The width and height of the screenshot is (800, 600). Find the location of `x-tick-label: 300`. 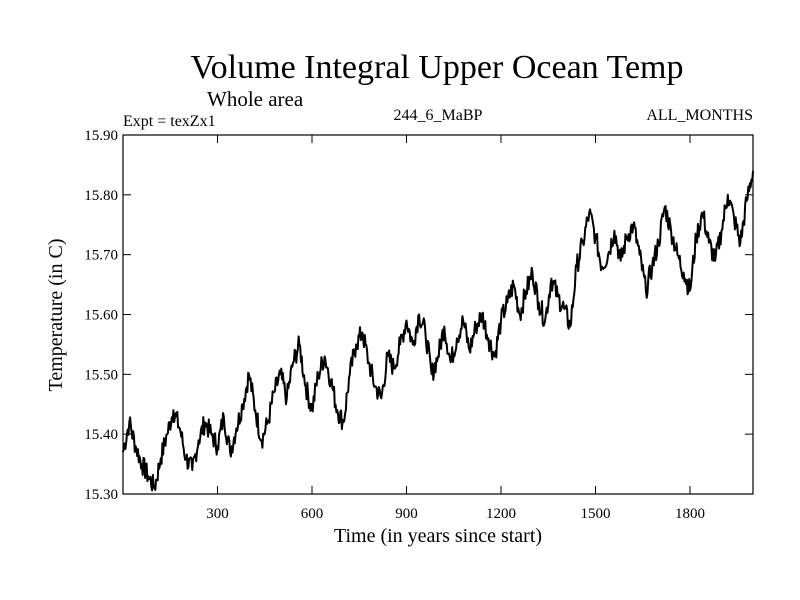

x-tick-label: 300 is located at coordinates (217, 514).